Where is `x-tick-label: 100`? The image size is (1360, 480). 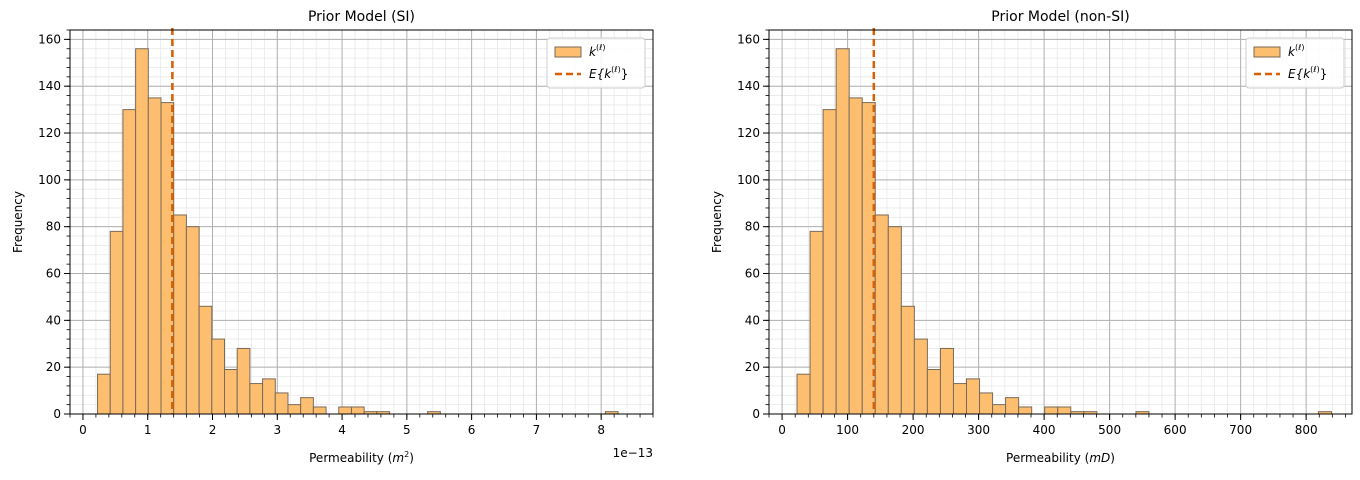 x-tick-label: 100 is located at coordinates (847, 430).